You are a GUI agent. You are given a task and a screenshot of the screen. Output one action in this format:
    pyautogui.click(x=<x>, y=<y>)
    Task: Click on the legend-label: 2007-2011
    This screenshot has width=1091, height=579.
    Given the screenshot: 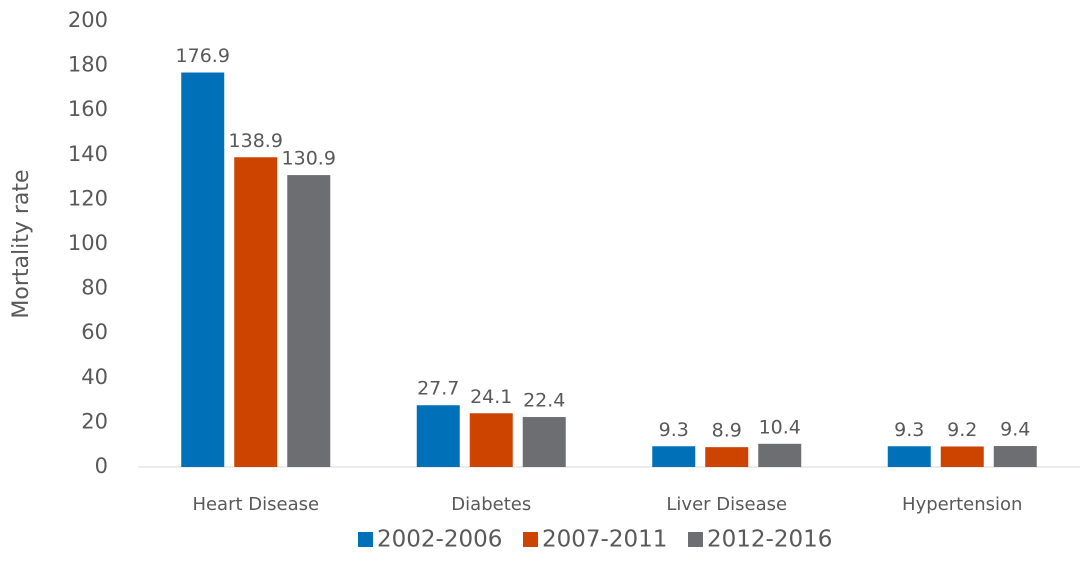 What is the action you would take?
    pyautogui.click(x=604, y=540)
    